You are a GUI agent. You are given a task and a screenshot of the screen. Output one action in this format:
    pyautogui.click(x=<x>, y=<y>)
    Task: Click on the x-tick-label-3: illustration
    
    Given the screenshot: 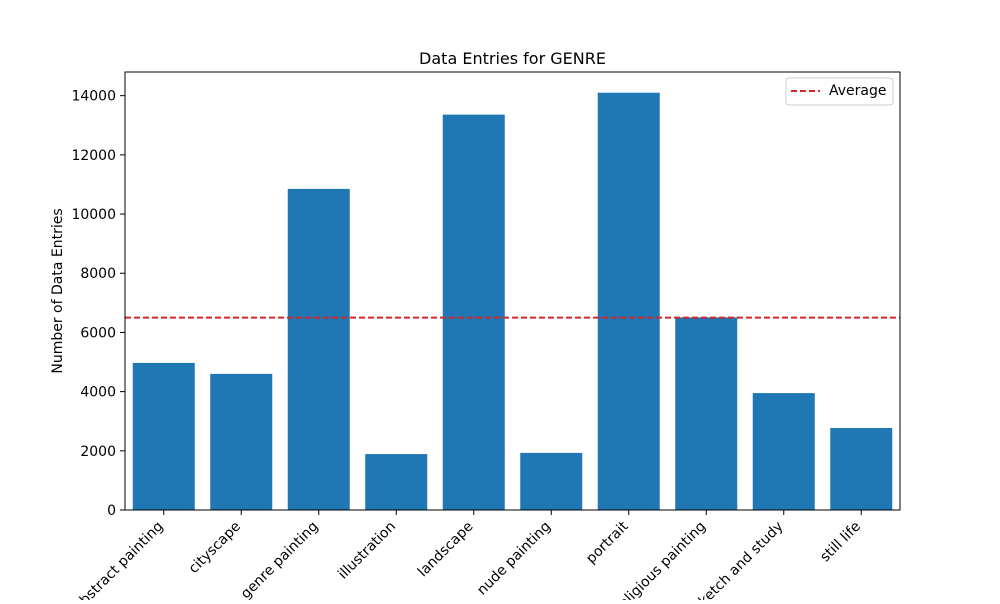 What is the action you would take?
    pyautogui.click(x=367, y=551)
    